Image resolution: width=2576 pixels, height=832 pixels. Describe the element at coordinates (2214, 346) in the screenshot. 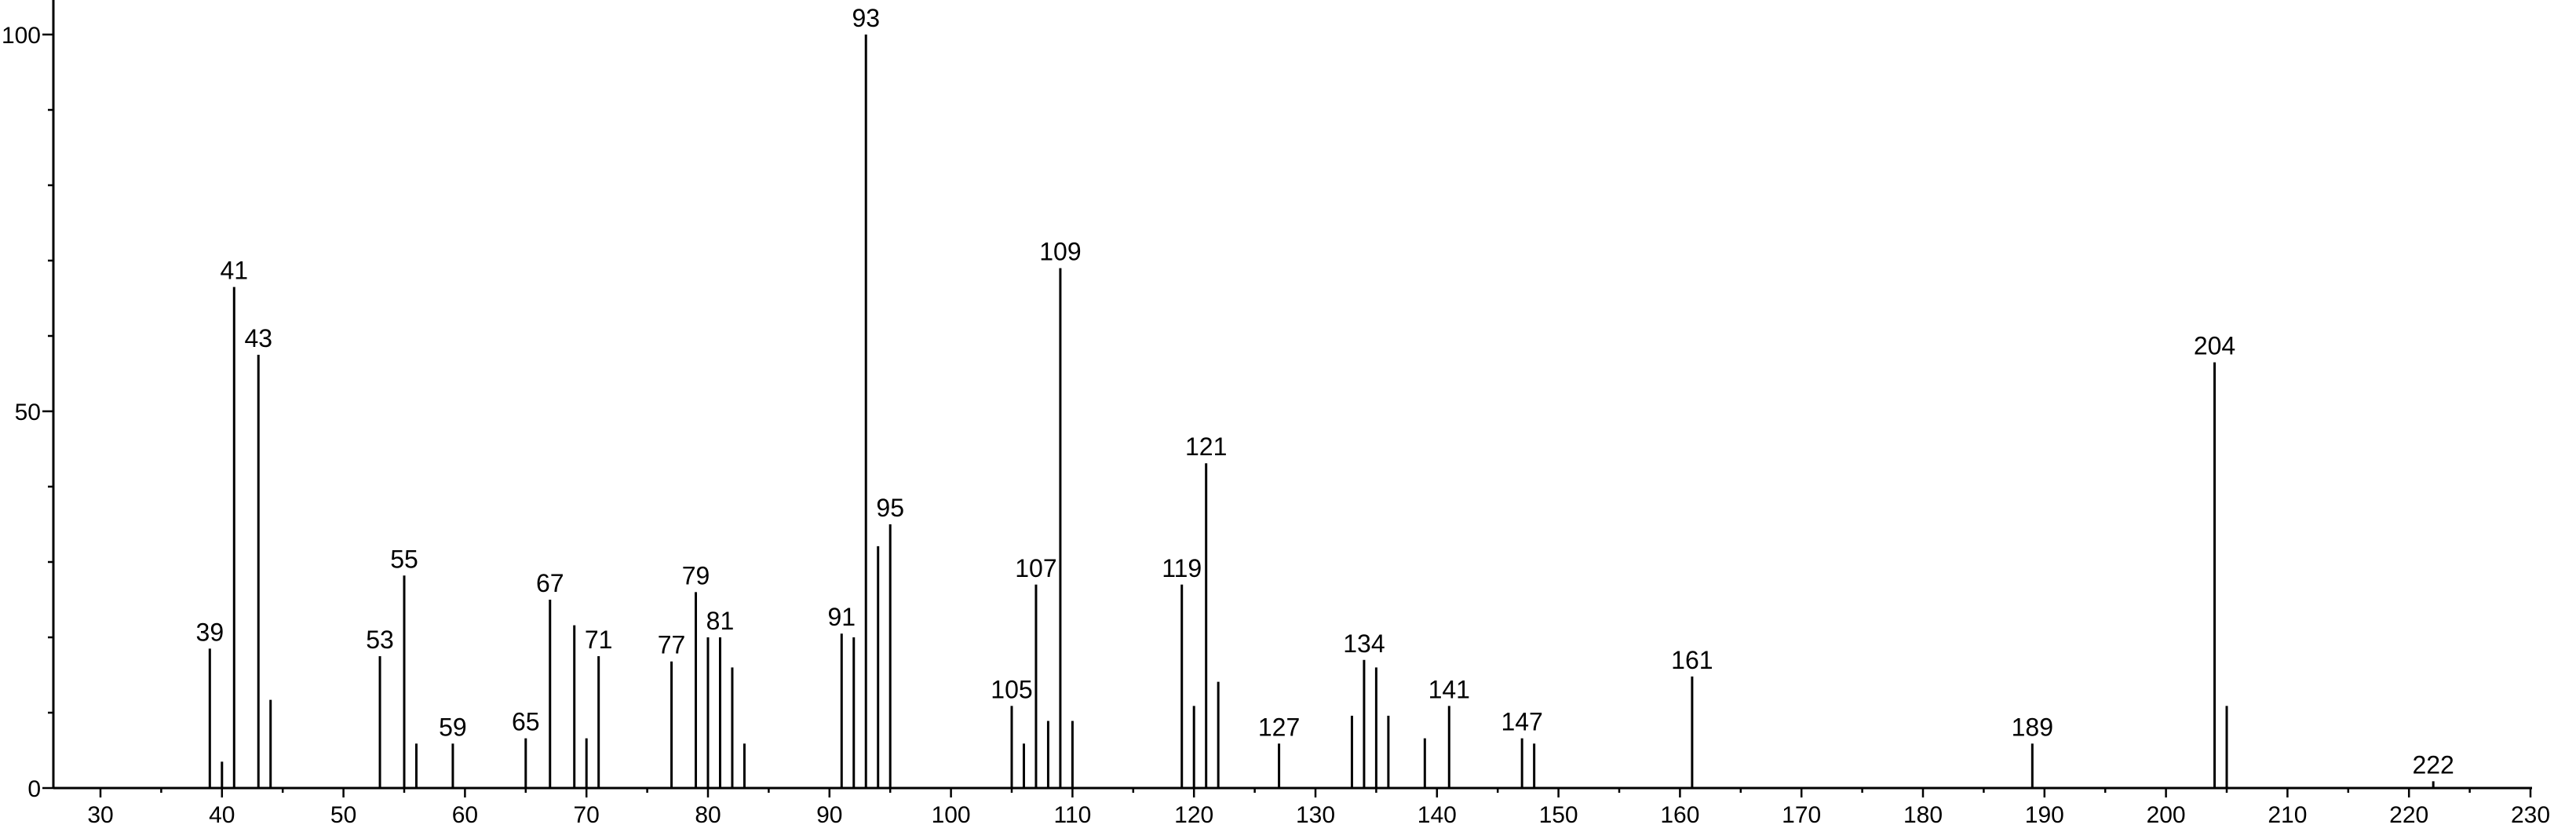

I see `peak-label: 204` at that location.